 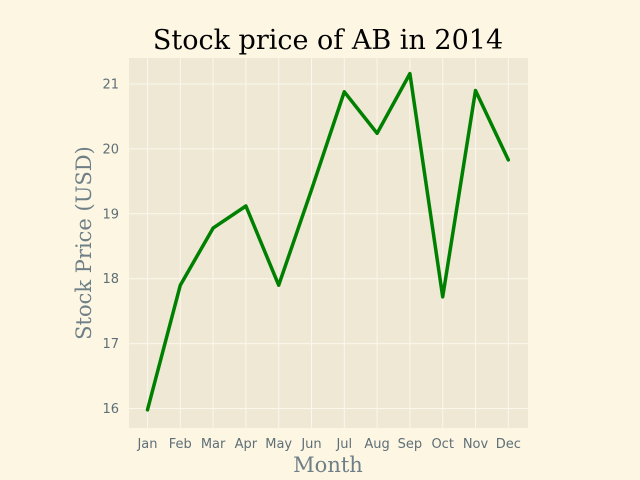 I want to click on y-tick-label: 20, so click(x=110, y=149).